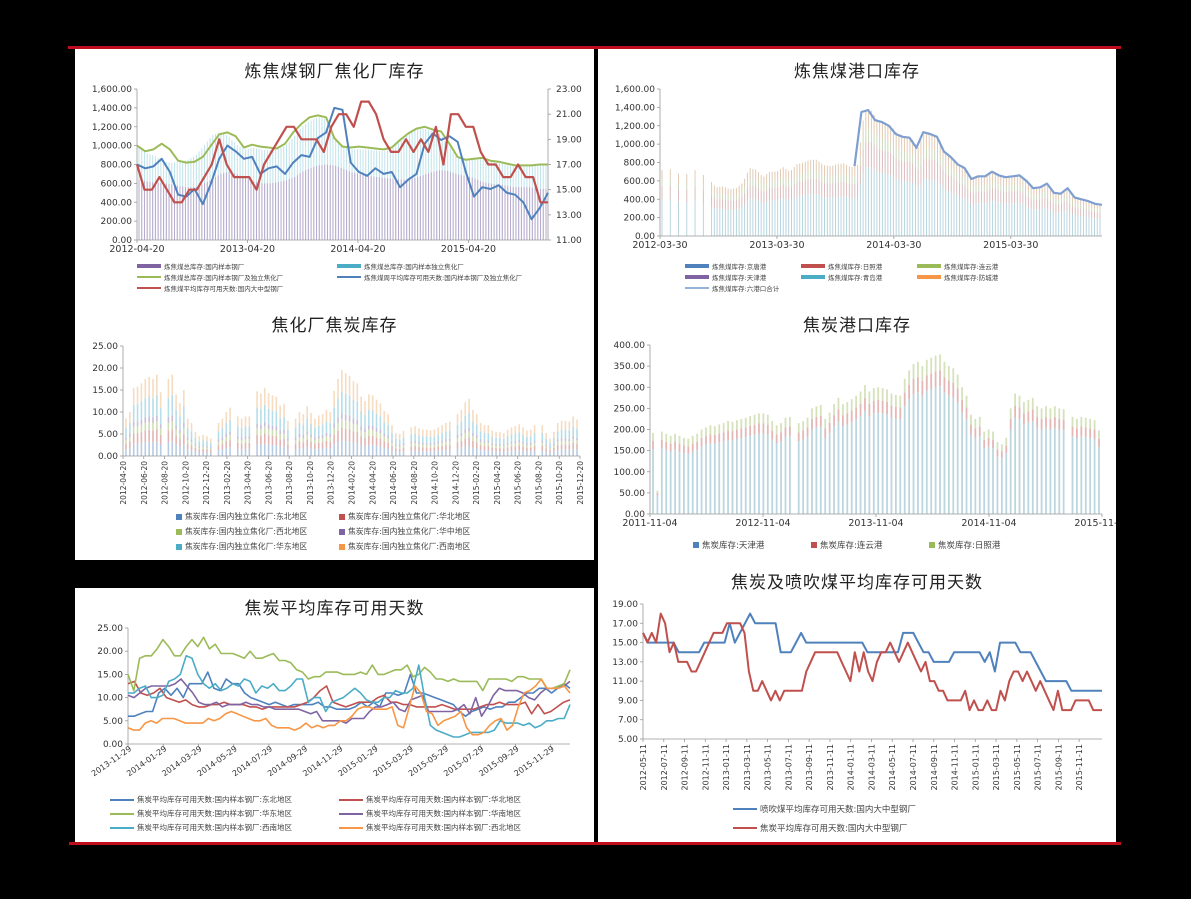 Image resolution: width=1191 pixels, height=899 pixels. What do you see at coordinates (352, 483) in the screenshot?
I see `svg-text: 2014-02-20` at bounding box center [352, 483].